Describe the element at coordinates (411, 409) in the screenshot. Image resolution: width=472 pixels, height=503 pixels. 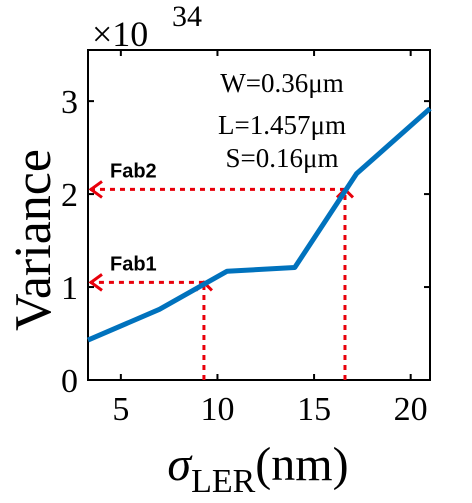
I see `x-tick-label: 20` at that location.